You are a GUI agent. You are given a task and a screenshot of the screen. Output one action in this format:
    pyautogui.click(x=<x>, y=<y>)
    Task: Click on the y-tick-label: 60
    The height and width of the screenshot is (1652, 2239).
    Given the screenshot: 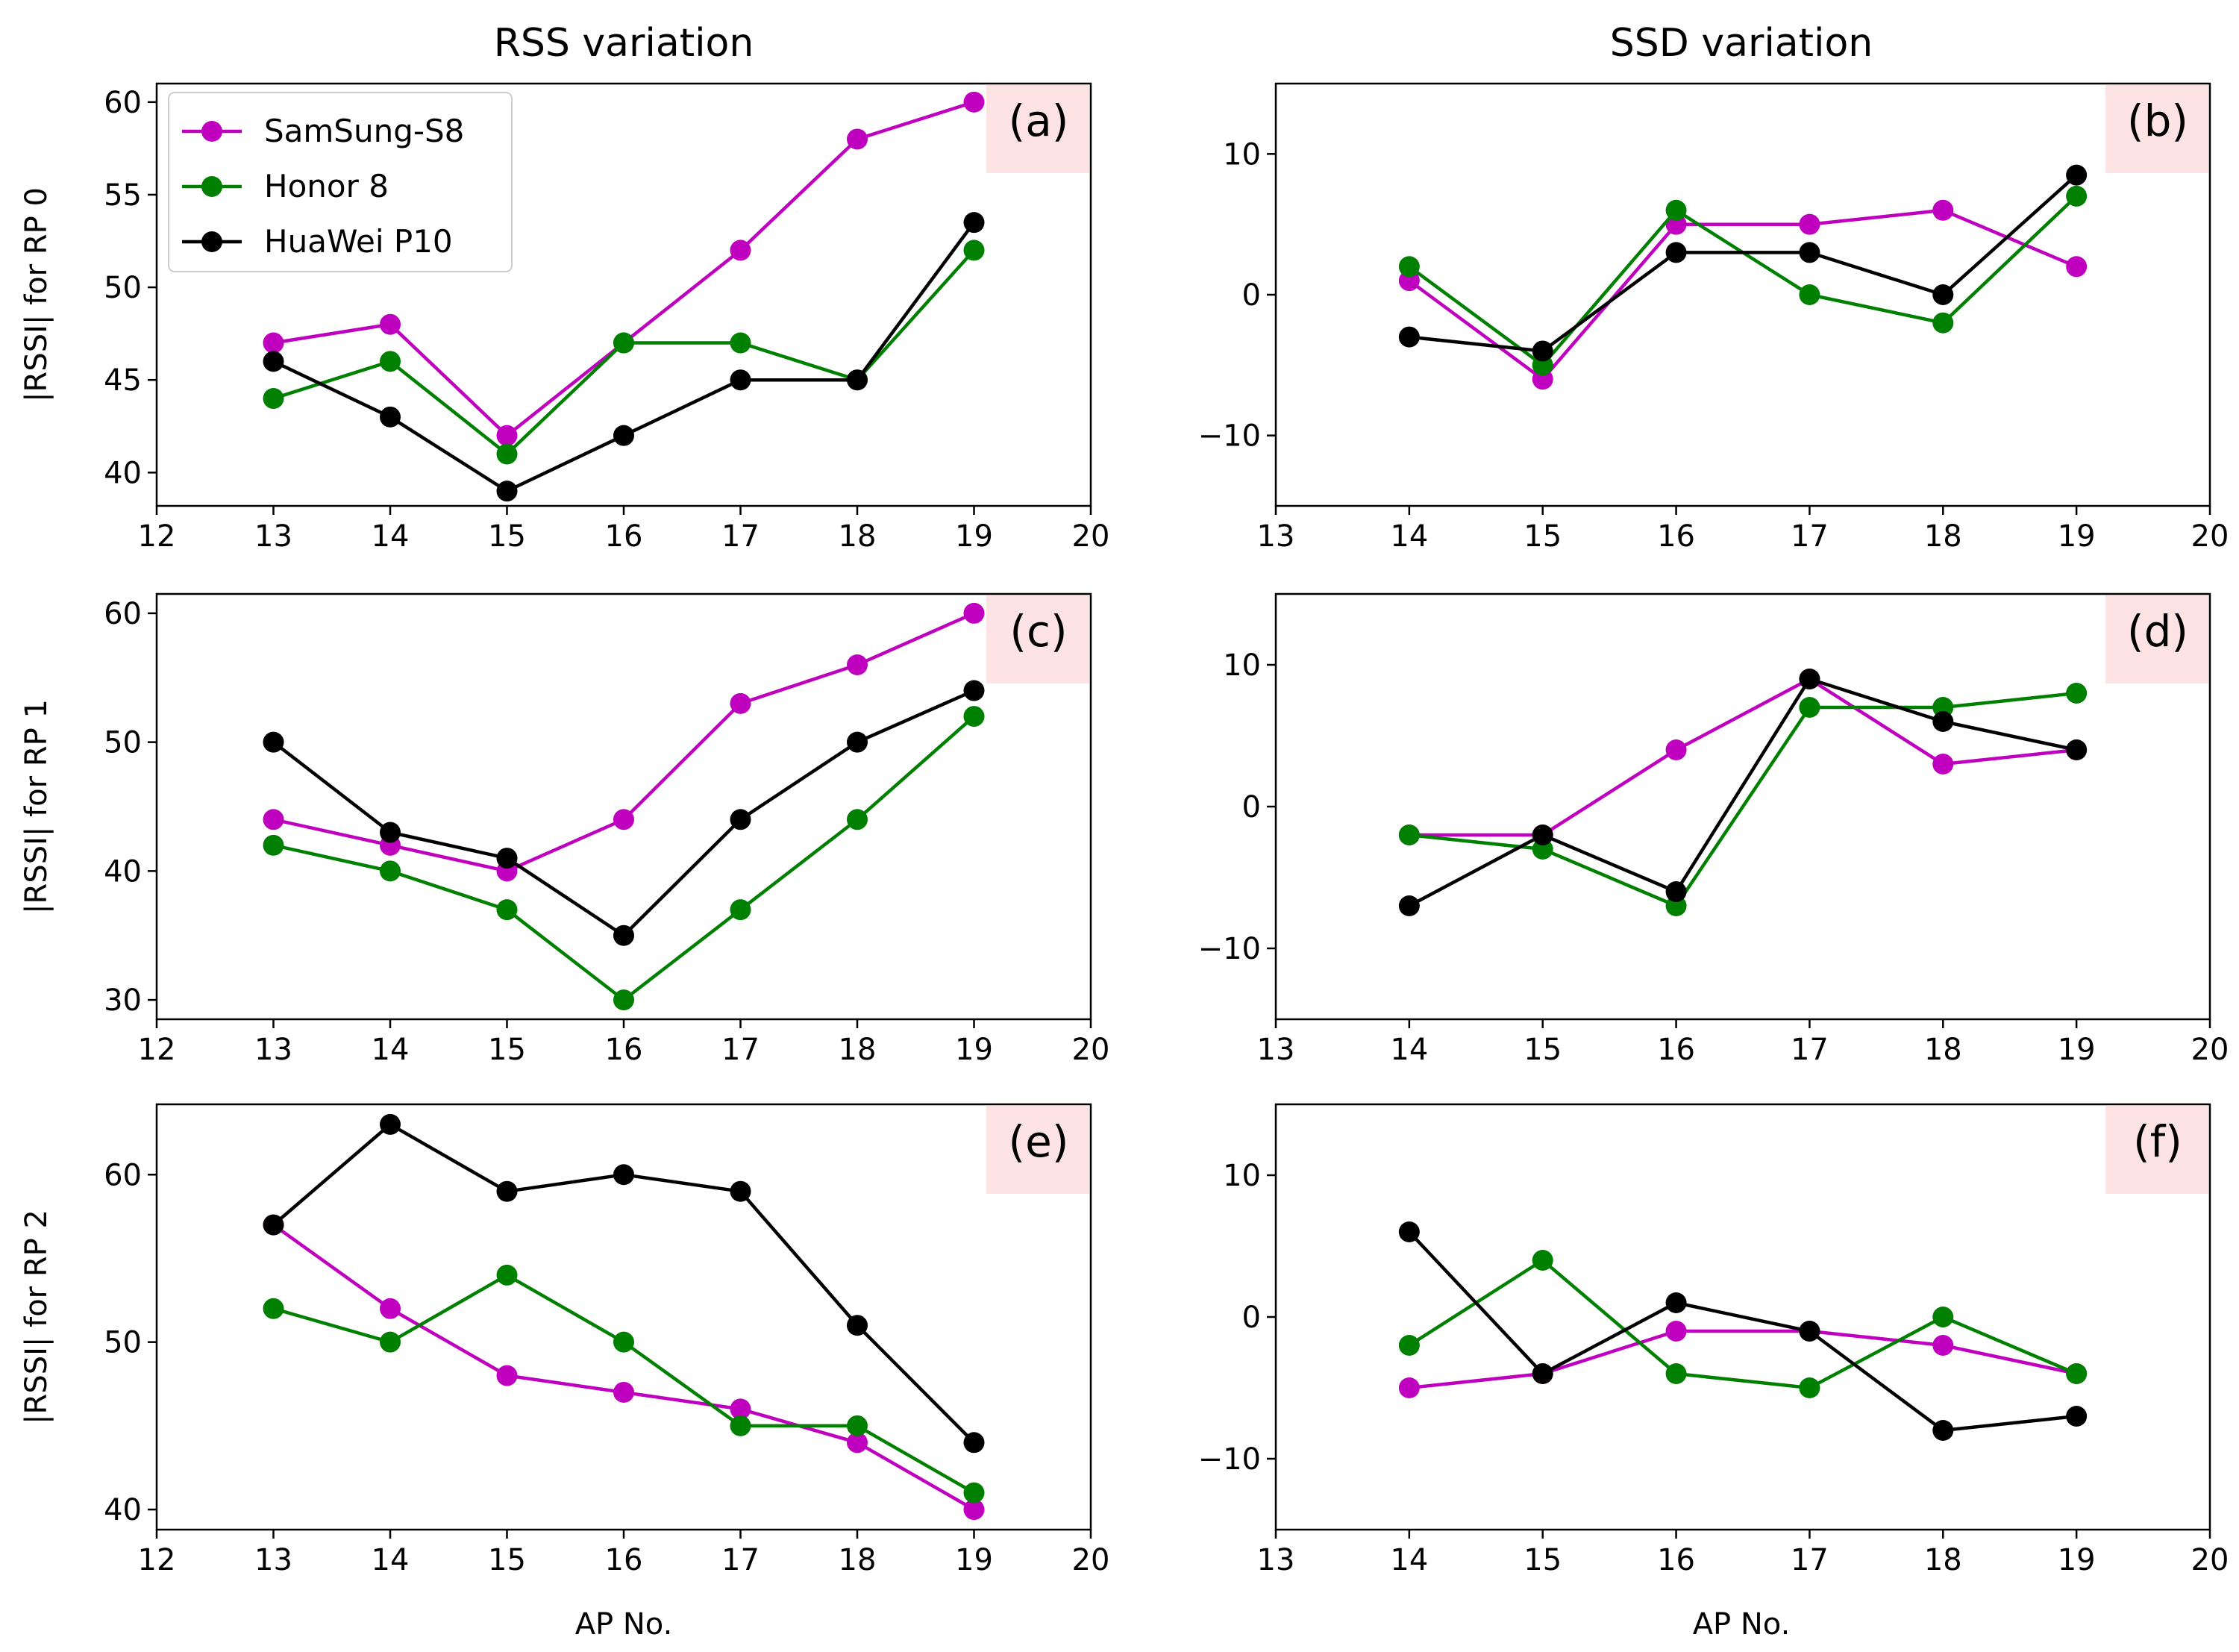 What is the action you would take?
    pyautogui.click(x=123, y=614)
    